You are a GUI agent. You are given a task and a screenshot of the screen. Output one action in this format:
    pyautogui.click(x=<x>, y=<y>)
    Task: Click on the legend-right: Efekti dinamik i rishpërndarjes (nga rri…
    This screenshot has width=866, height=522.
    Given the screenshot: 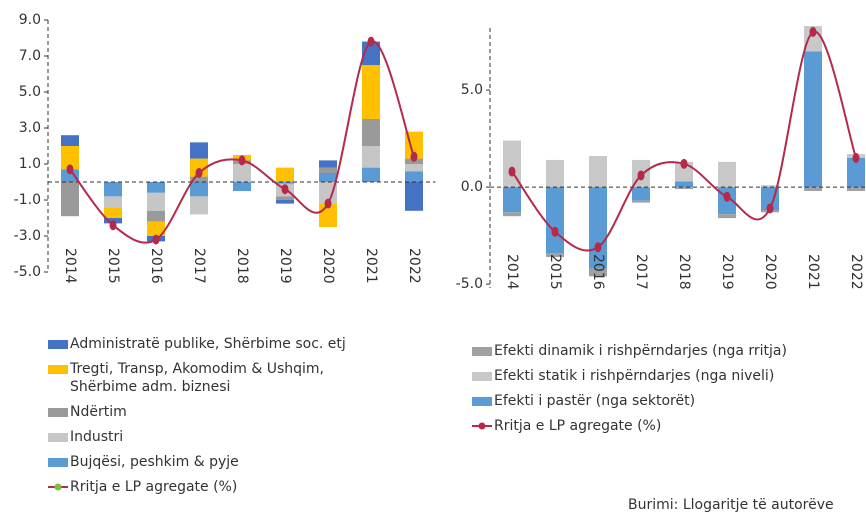 What is the action you would take?
    pyautogui.click(x=662, y=392)
    